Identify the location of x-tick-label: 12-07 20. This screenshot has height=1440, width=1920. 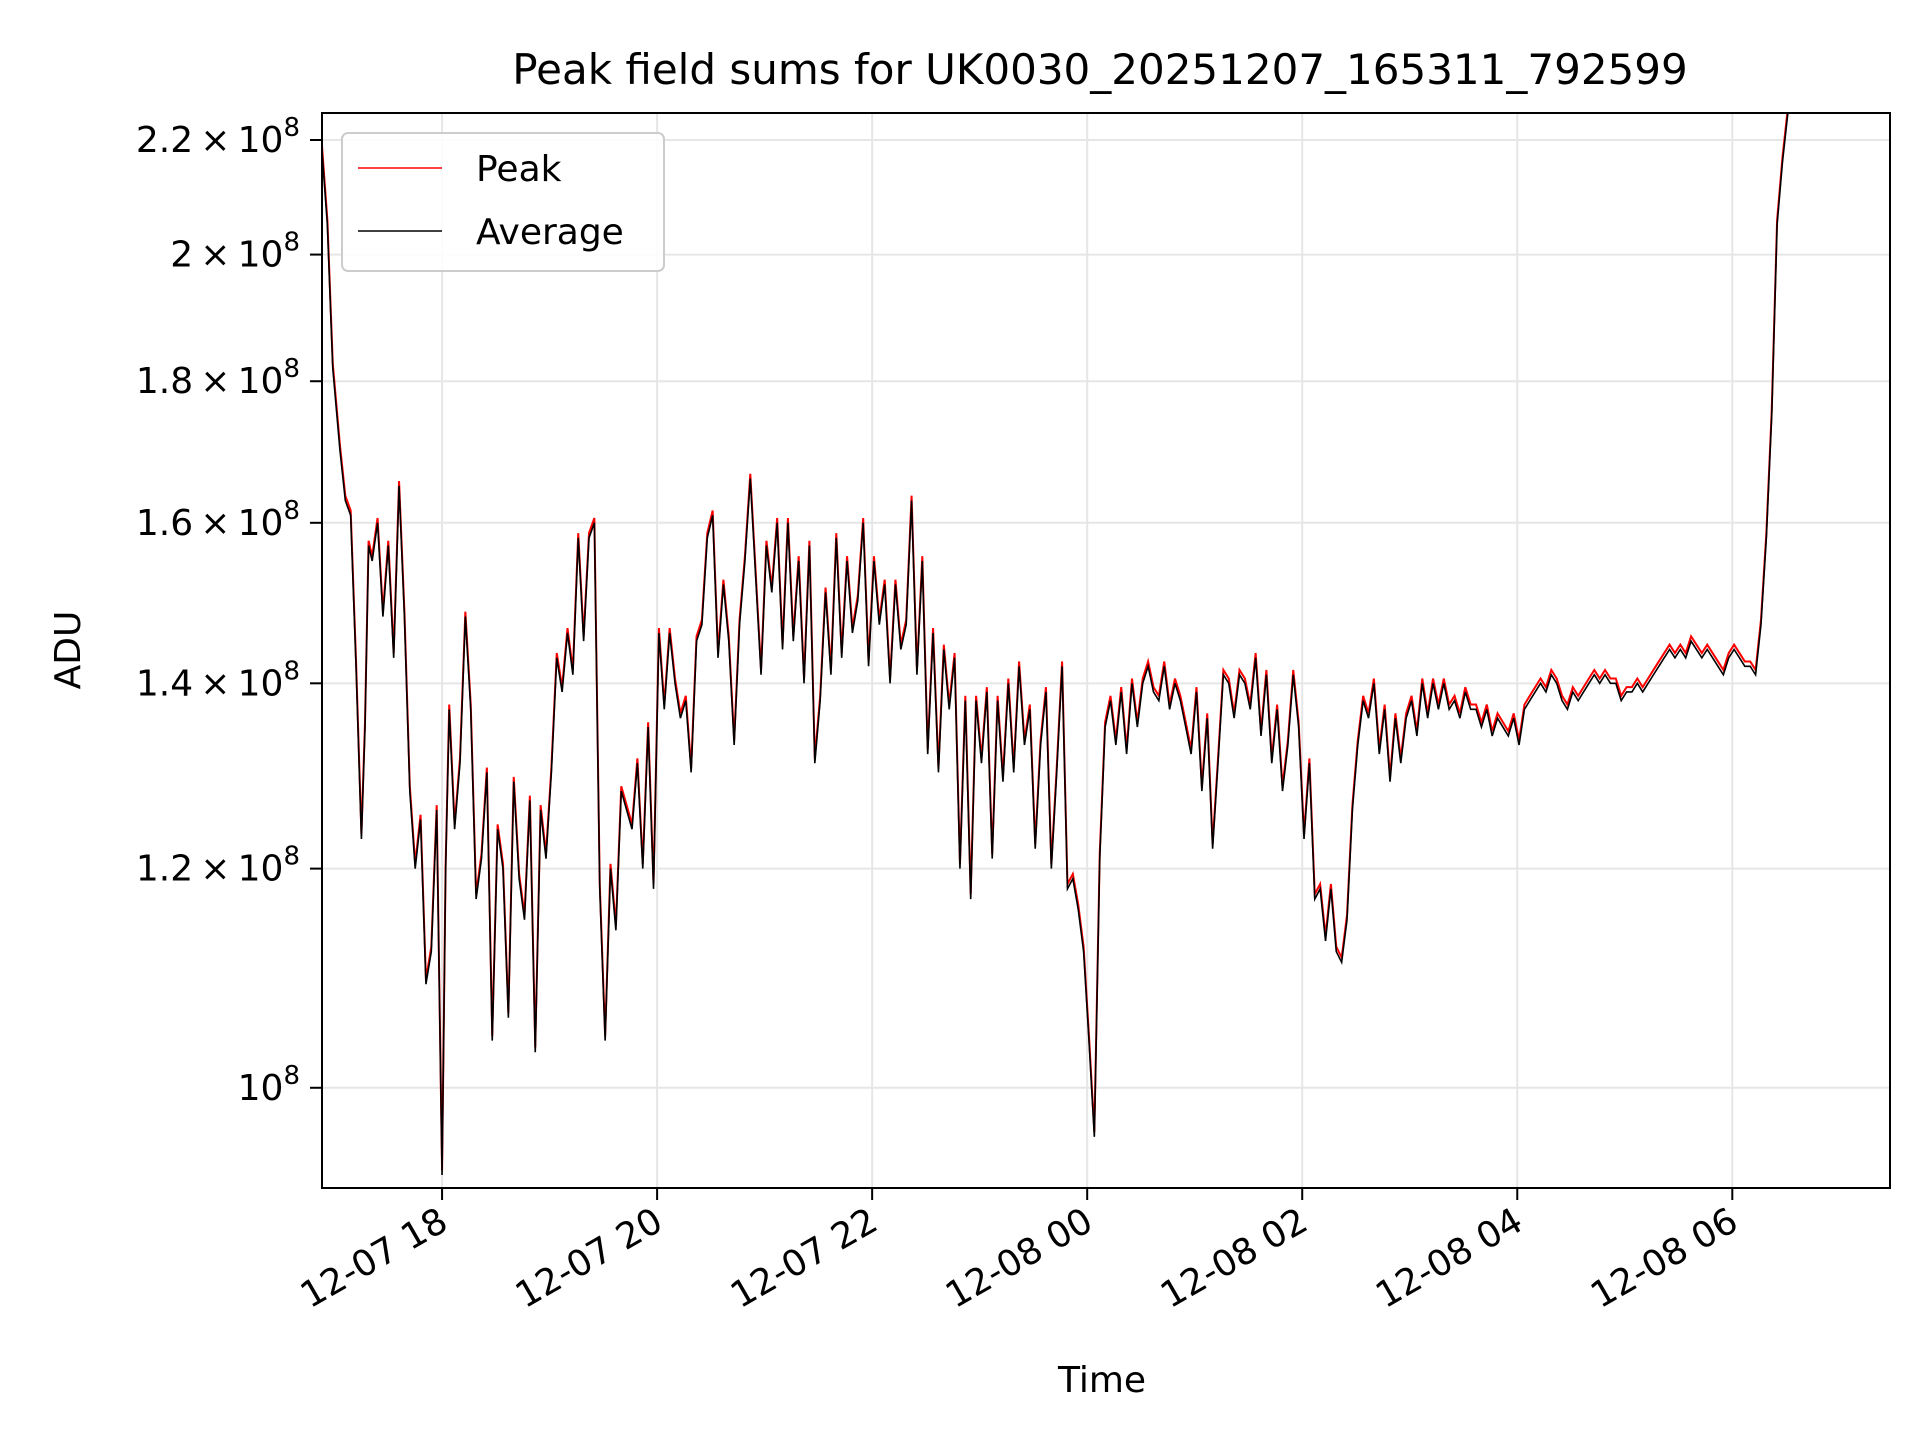
(589, 1258).